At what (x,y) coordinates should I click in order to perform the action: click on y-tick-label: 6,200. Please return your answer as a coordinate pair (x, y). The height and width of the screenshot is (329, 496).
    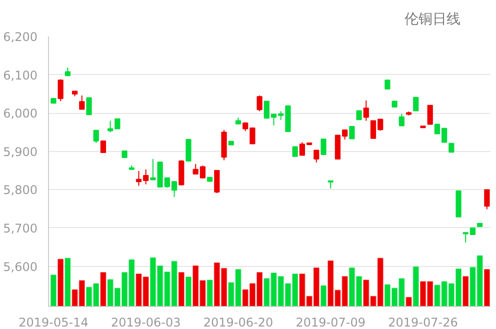
    Looking at the image, I should click on (20, 37).